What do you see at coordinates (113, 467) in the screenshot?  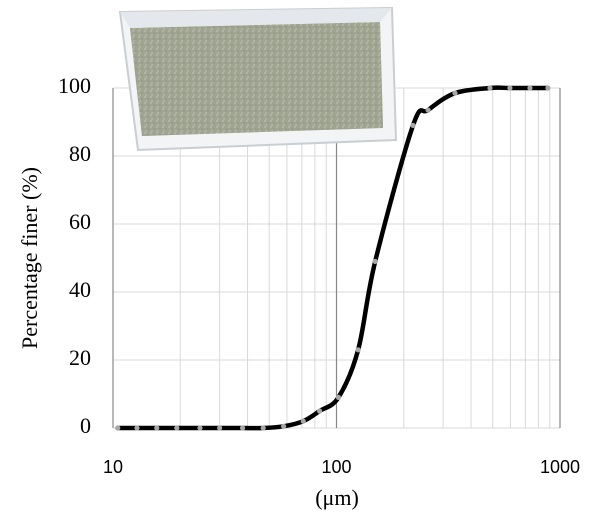 I see `x-tick-label: 10` at bounding box center [113, 467].